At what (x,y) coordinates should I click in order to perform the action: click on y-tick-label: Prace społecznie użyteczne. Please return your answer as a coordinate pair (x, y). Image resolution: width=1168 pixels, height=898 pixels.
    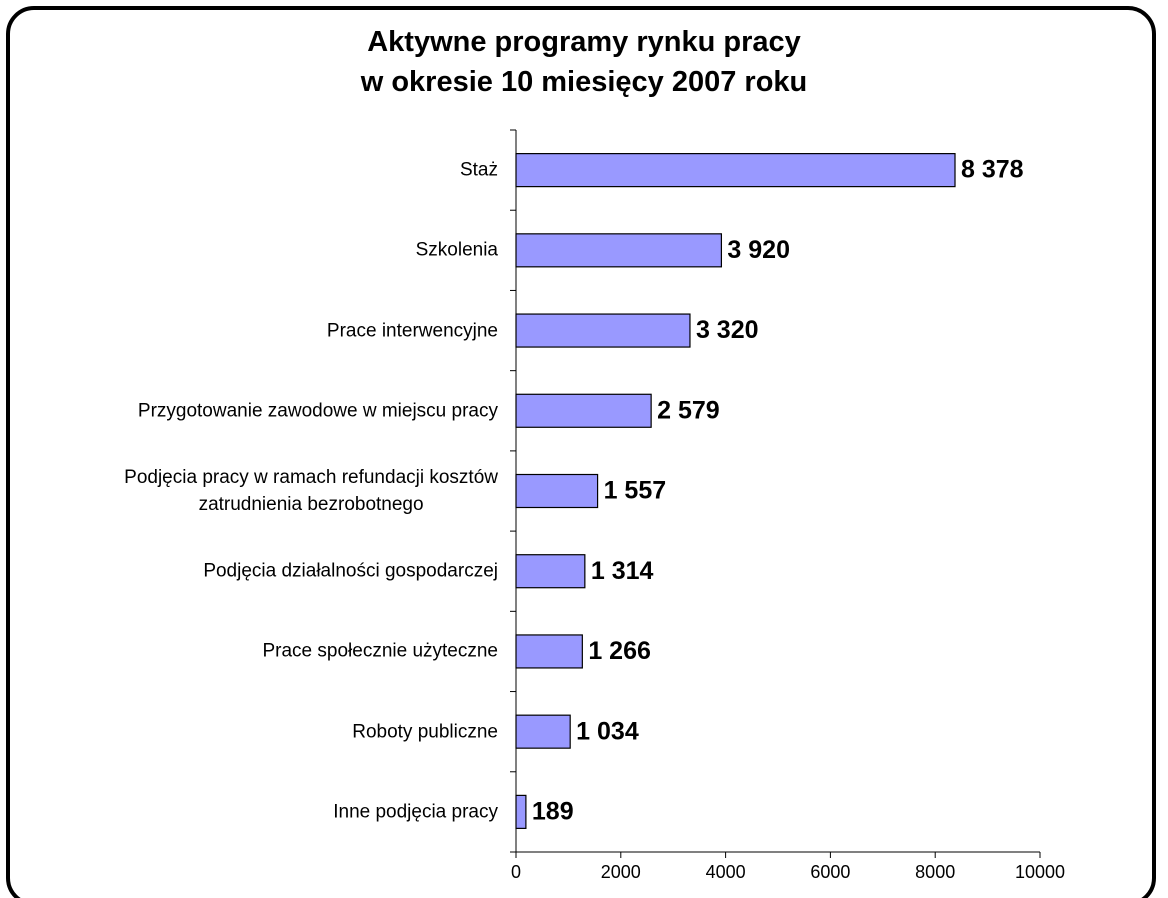
    Looking at the image, I should click on (380, 651).